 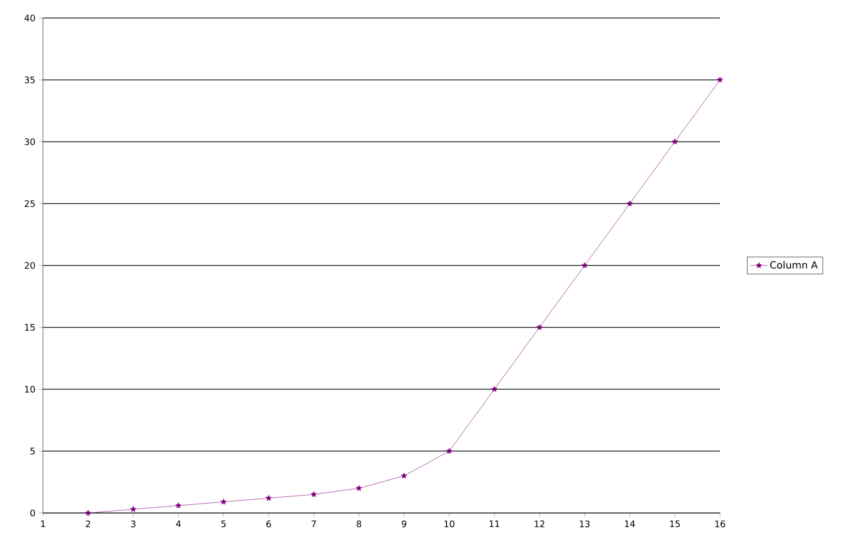 What do you see at coordinates (404, 524) in the screenshot?
I see `x-tick-label: 9` at bounding box center [404, 524].